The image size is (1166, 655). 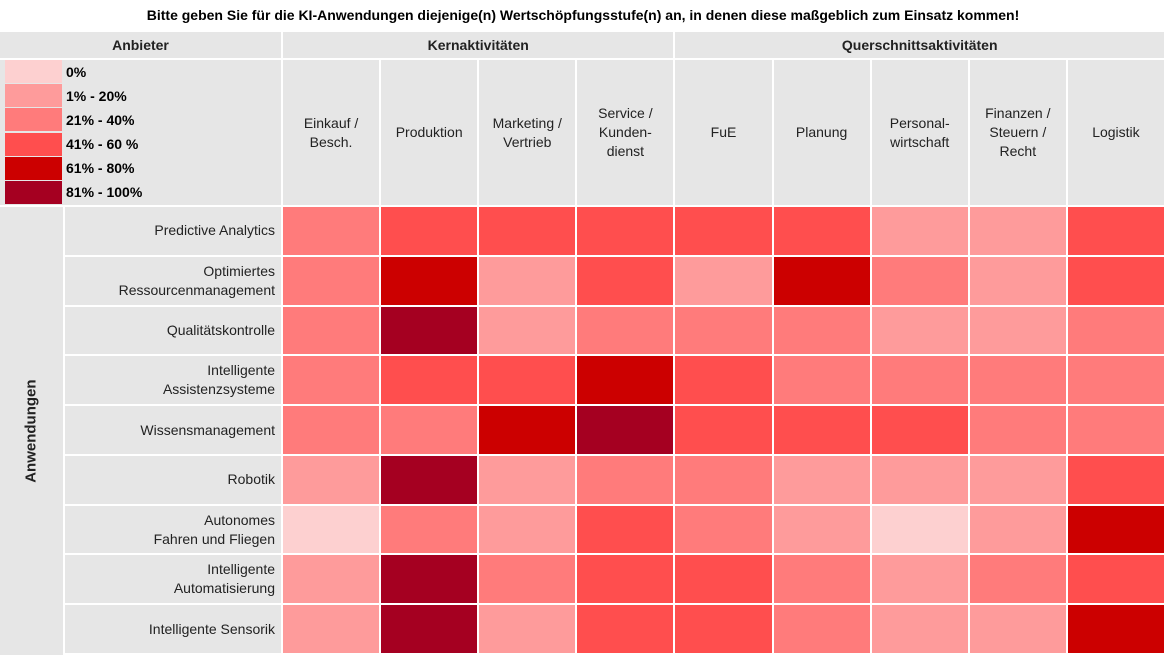 What do you see at coordinates (173, 579) in the screenshot?
I see `row-label: Intelligente Automatisierung` at bounding box center [173, 579].